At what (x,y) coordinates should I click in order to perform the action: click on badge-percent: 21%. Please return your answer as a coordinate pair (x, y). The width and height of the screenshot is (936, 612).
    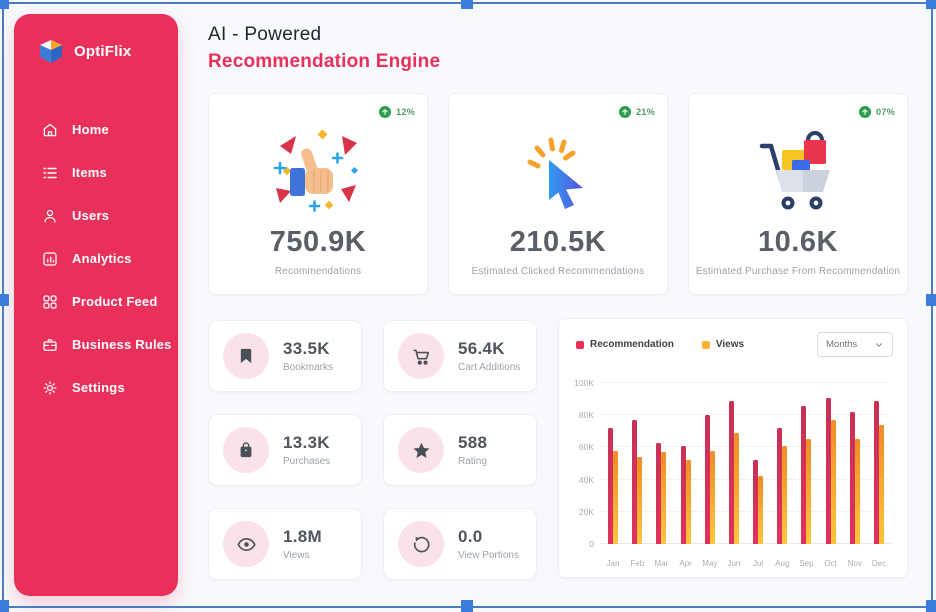
    Looking at the image, I should click on (645, 112).